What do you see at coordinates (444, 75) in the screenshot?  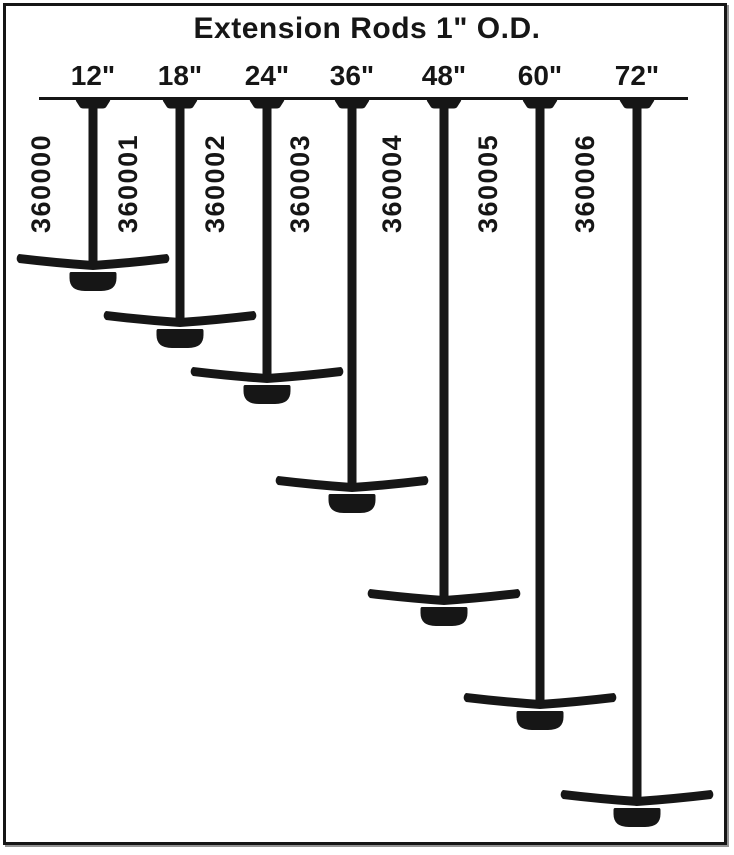 I see `rod-length-label: 48"` at bounding box center [444, 75].